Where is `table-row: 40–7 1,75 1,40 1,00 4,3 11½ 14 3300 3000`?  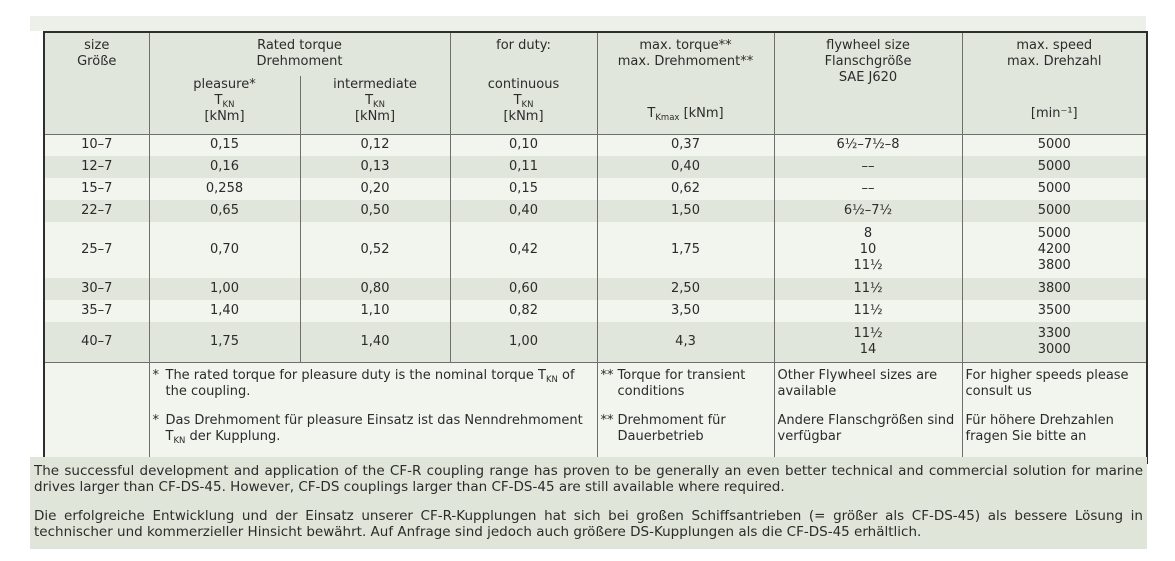
table-row: 40–7 1,75 1,40 1,00 4,3 11½ 14 3300 3000 is located at coordinates (595, 342).